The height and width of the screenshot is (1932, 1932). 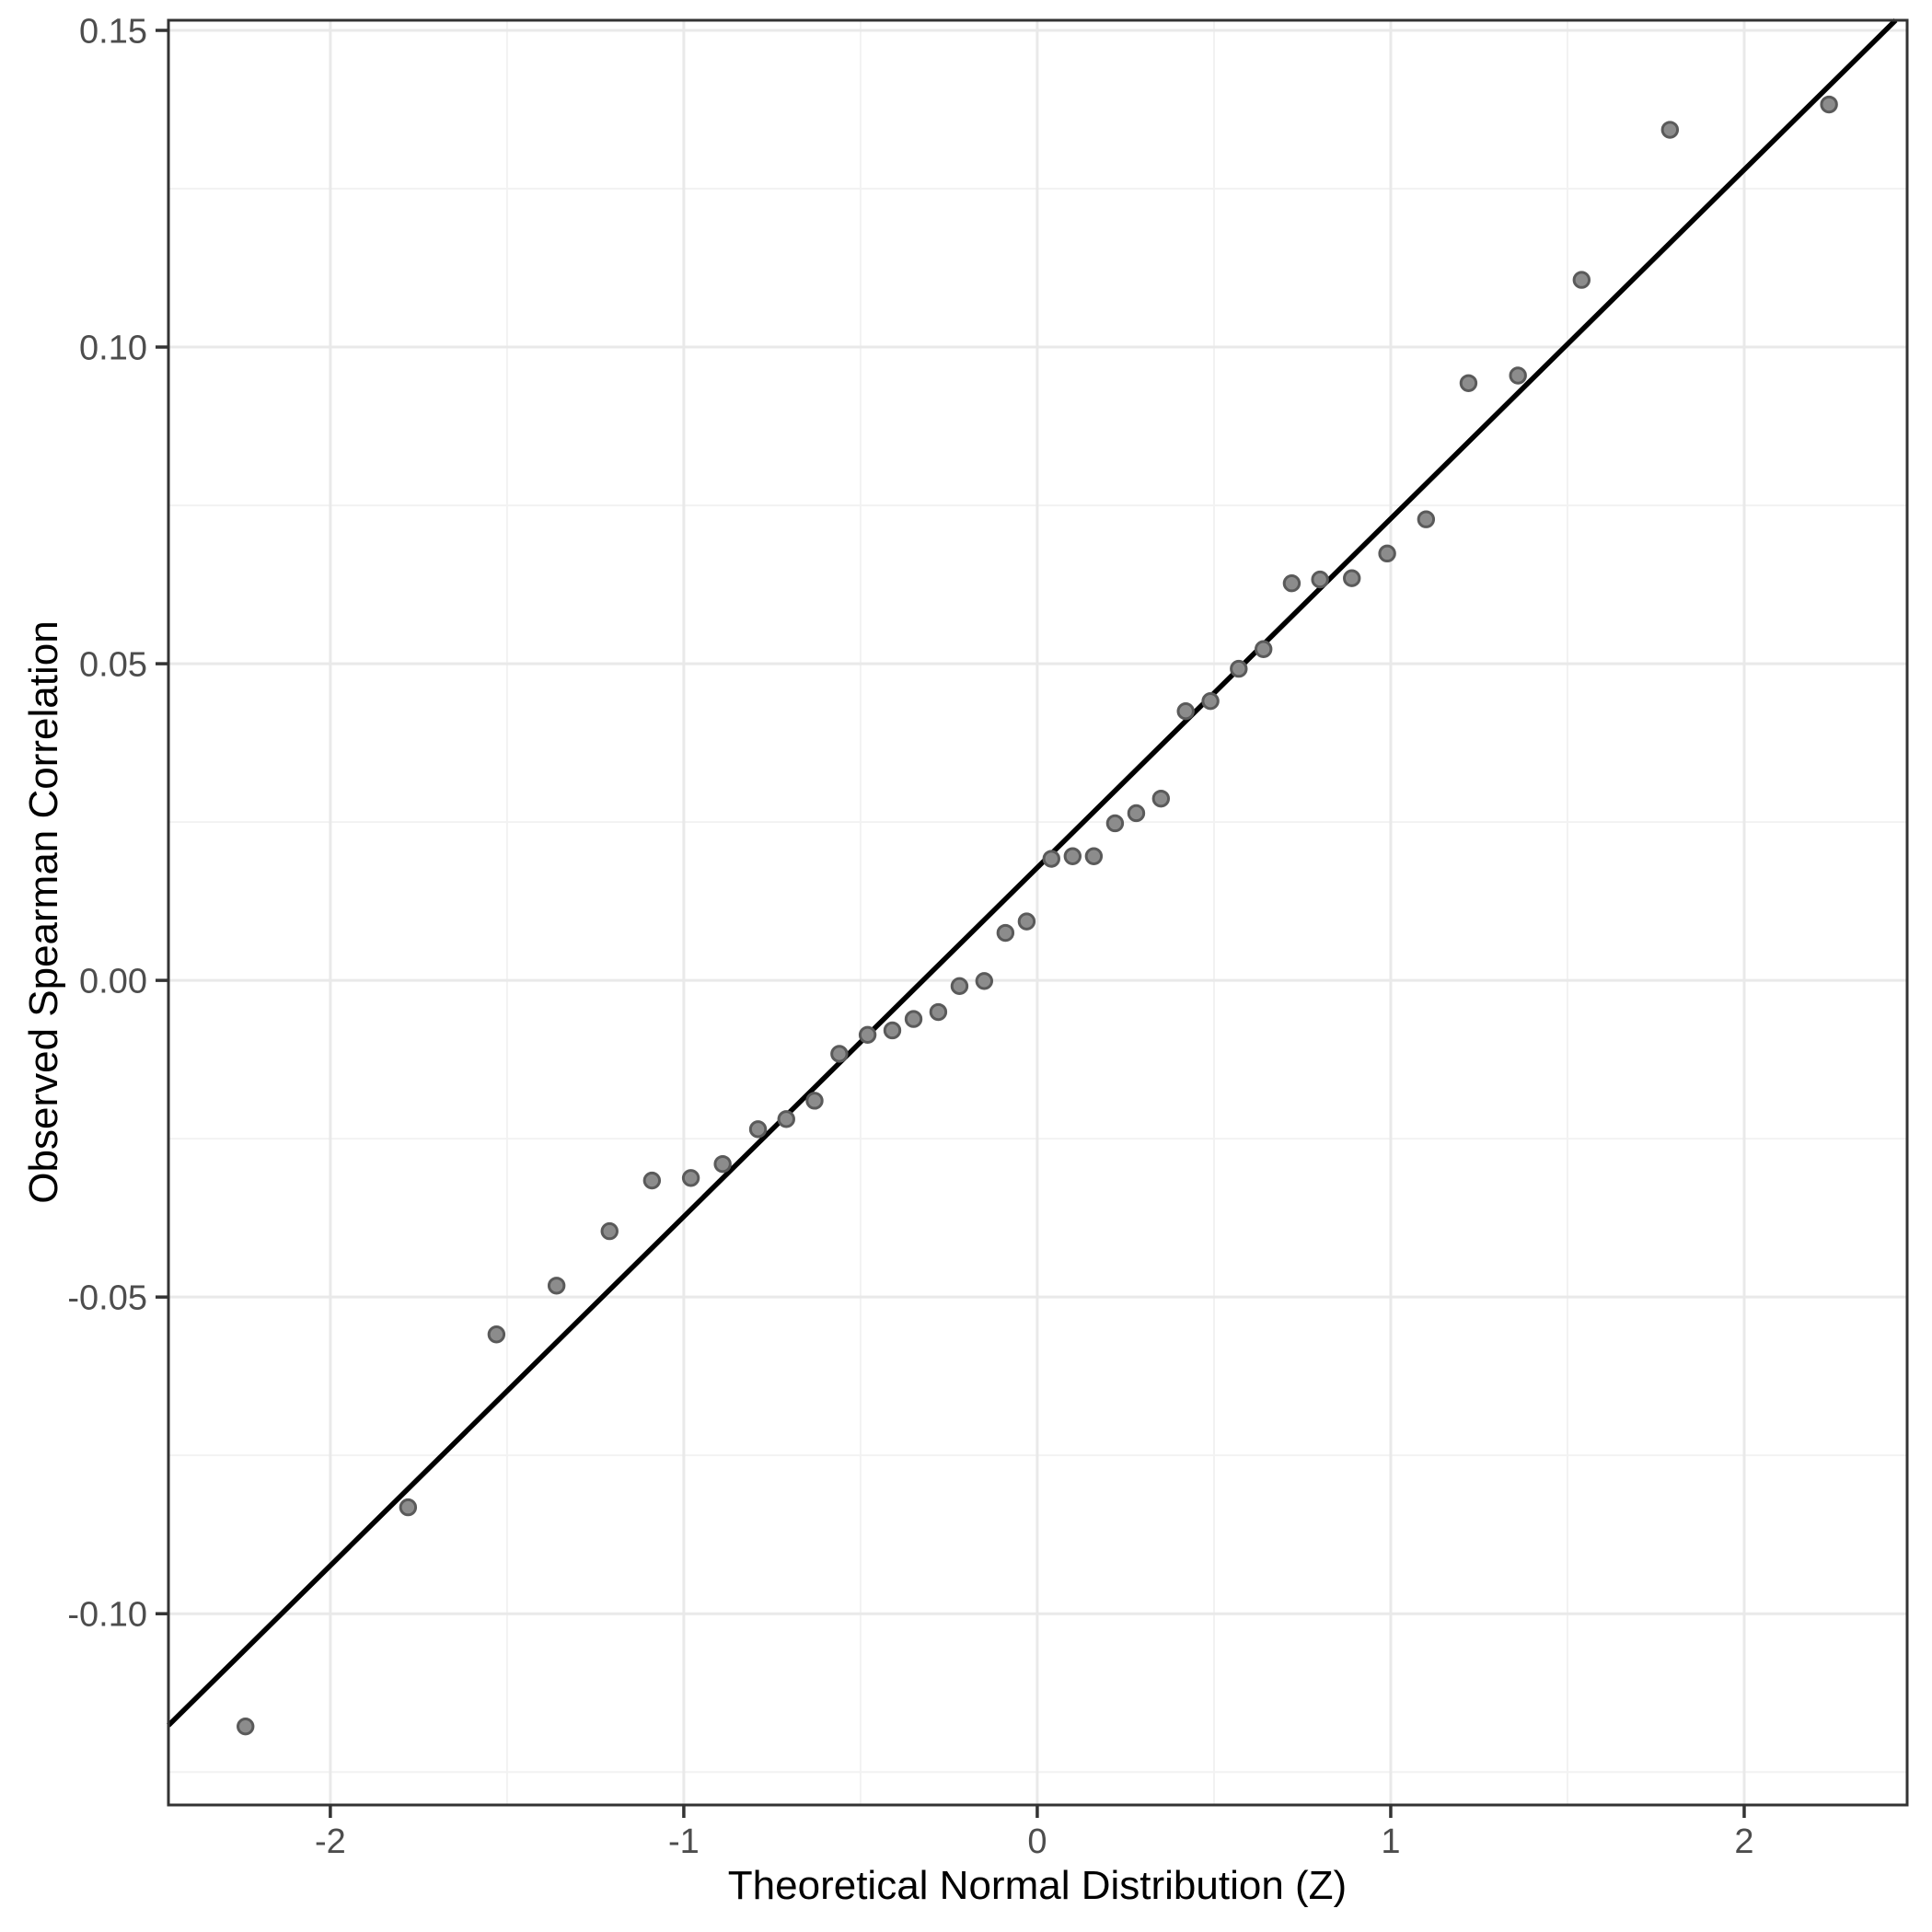 I want to click on x-tick-label: 0, so click(x=1037, y=1842).